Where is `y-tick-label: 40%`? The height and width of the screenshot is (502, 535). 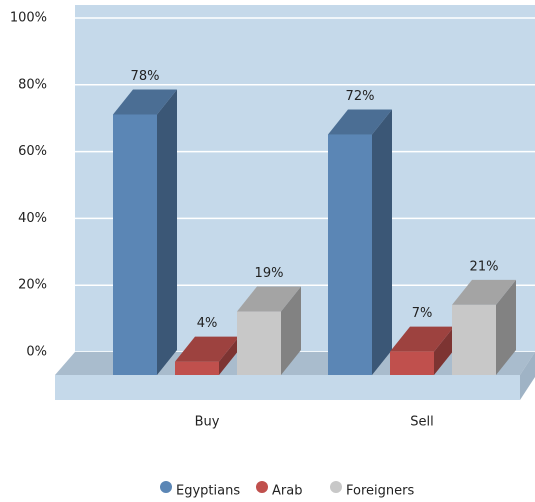
y-tick-label: 40% is located at coordinates (32, 218).